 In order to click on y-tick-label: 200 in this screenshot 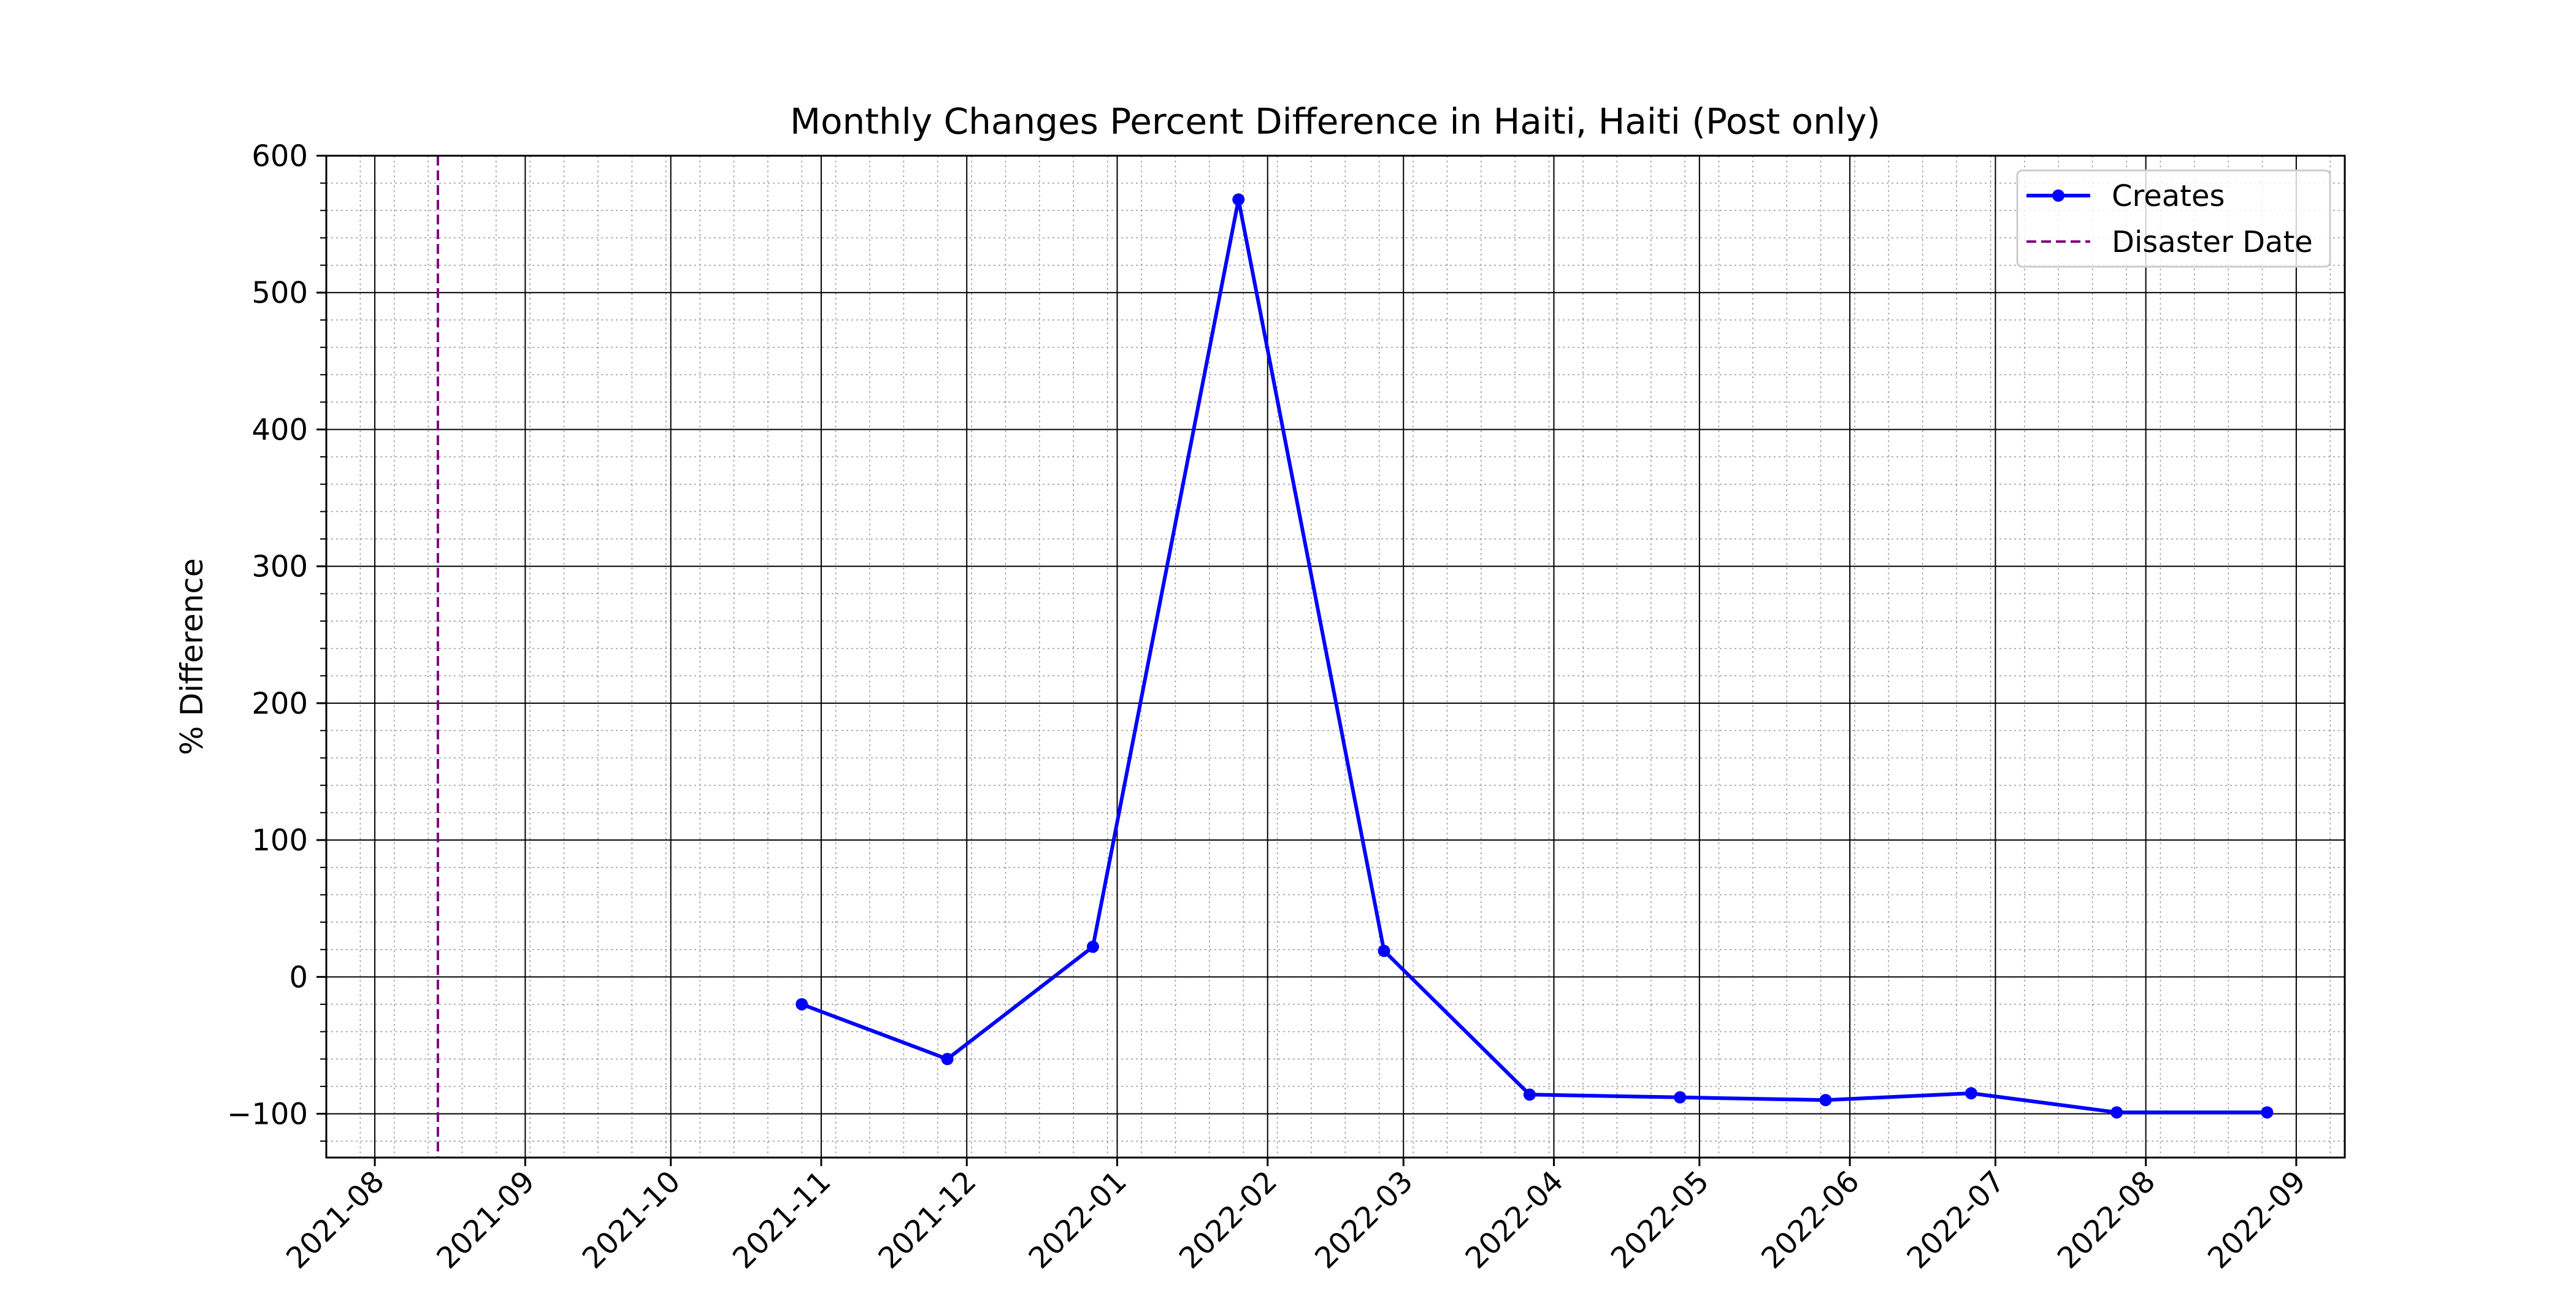, I will do `click(279, 704)`.